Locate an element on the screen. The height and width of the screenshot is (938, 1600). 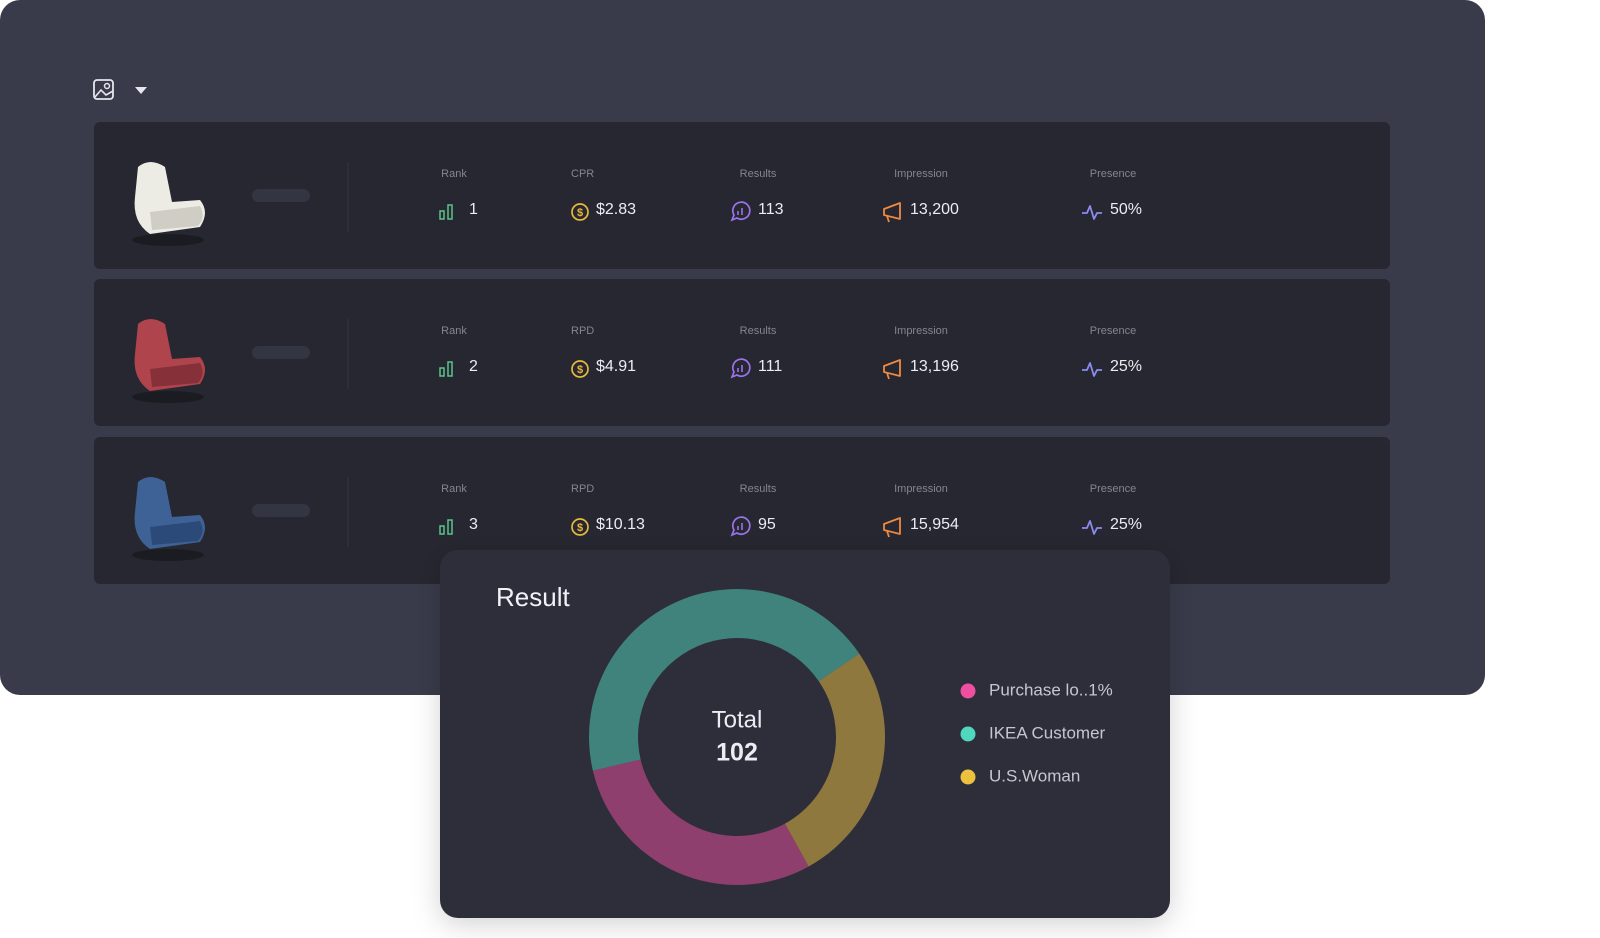
metric-value: 3 is located at coordinates (473, 524).